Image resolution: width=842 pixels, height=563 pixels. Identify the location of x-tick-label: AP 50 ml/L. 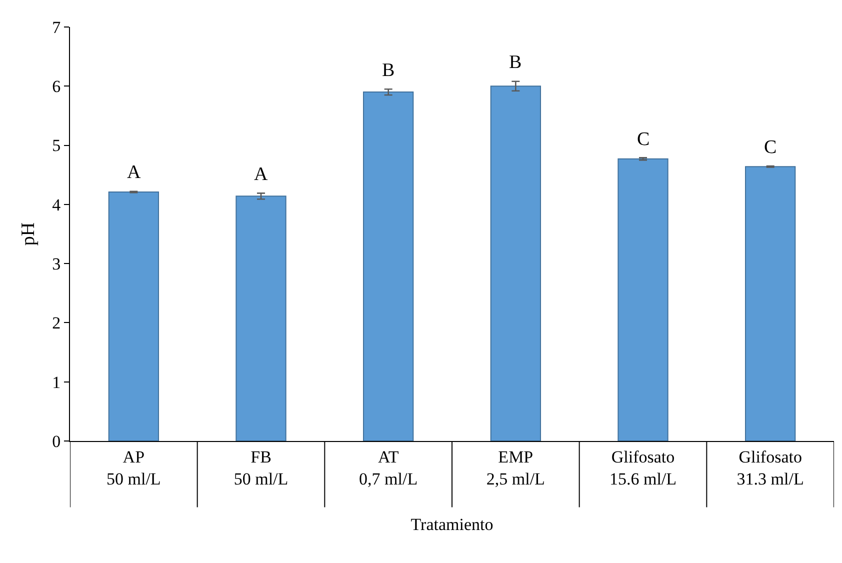
(133, 467).